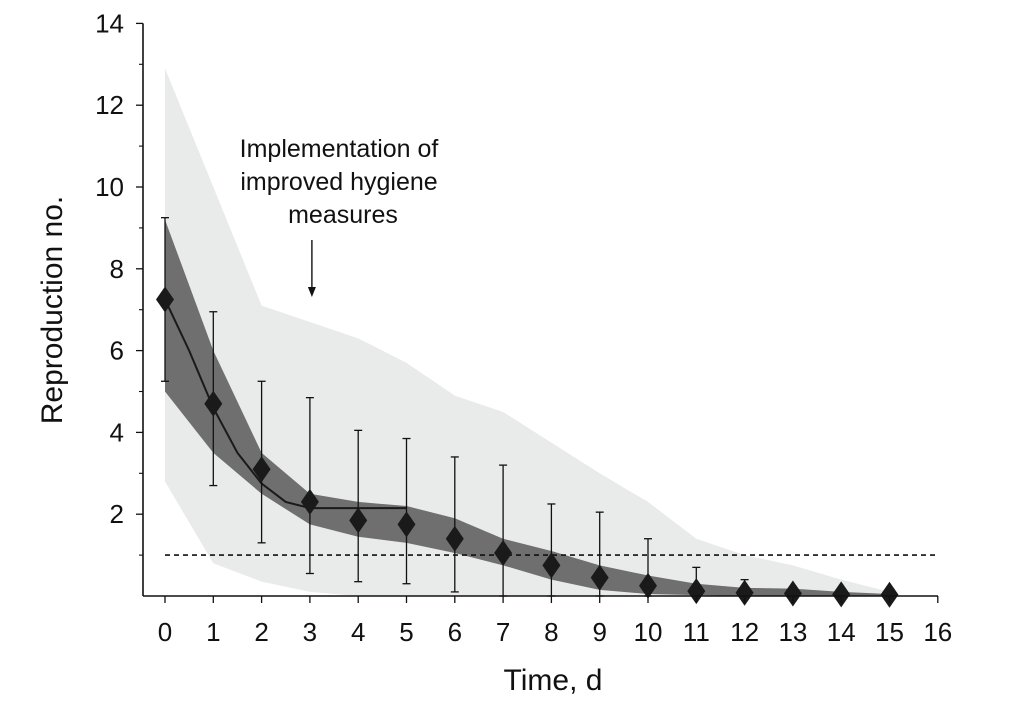  I want to click on y-axis-label: Reproduction no., so click(52, 310).